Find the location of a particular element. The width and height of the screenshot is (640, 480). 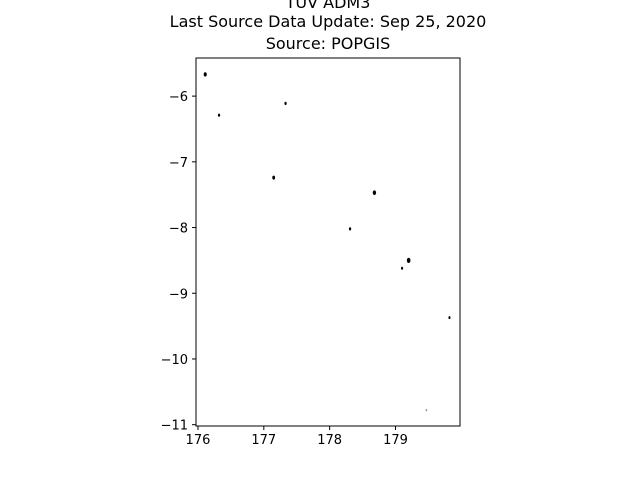

island-nukulaelae is located at coordinates (449, 318).